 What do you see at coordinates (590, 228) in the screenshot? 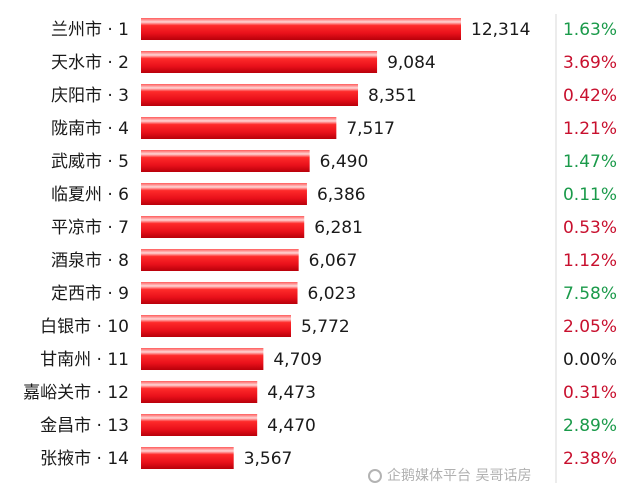
I see `percent-label: 0.53%` at bounding box center [590, 228].